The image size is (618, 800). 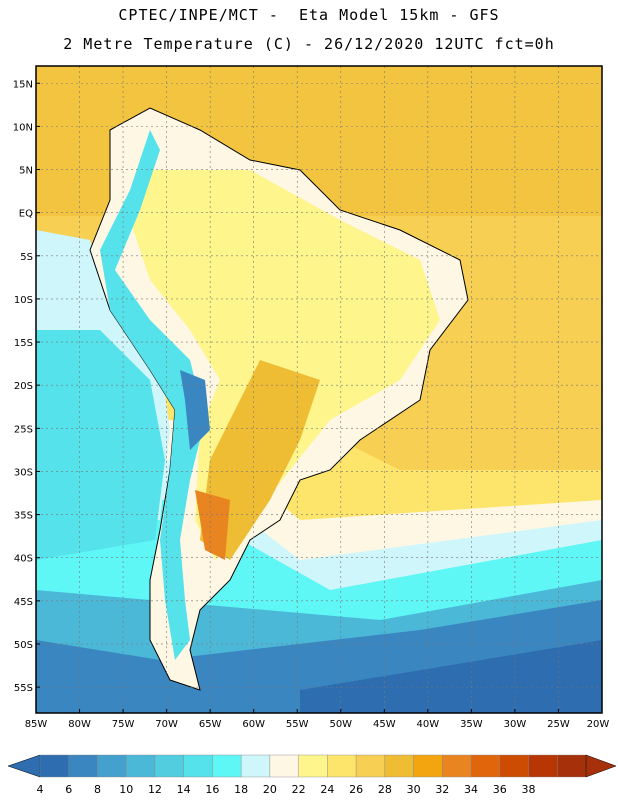 What do you see at coordinates (166, 724) in the screenshot?
I see `lon-tick-label: 70W` at bounding box center [166, 724].